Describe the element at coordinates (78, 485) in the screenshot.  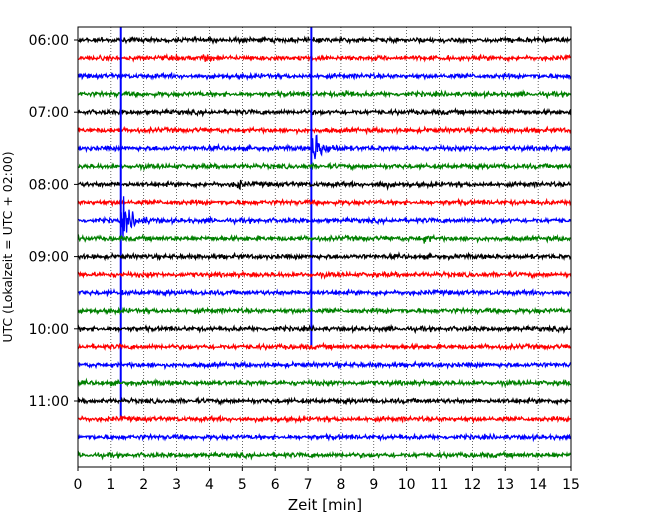
I see `x-tick-label: 0` at that location.